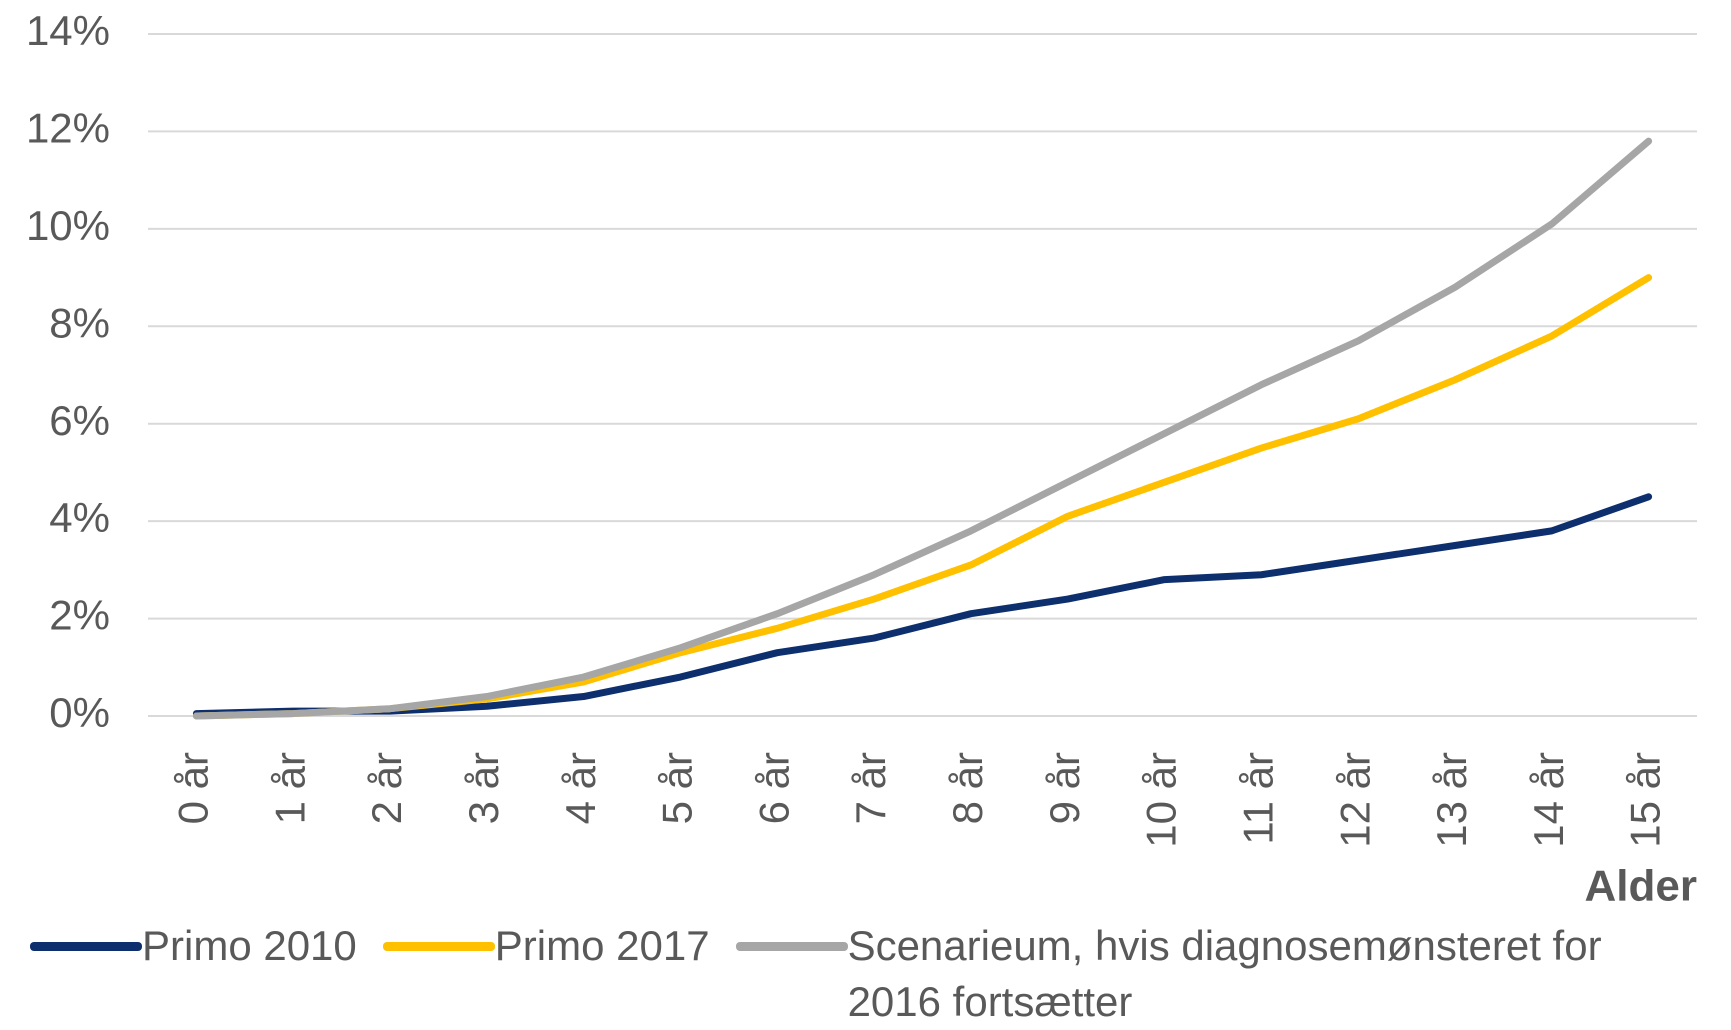  I want to click on x-tick-label: 14 år, so click(1548, 800).